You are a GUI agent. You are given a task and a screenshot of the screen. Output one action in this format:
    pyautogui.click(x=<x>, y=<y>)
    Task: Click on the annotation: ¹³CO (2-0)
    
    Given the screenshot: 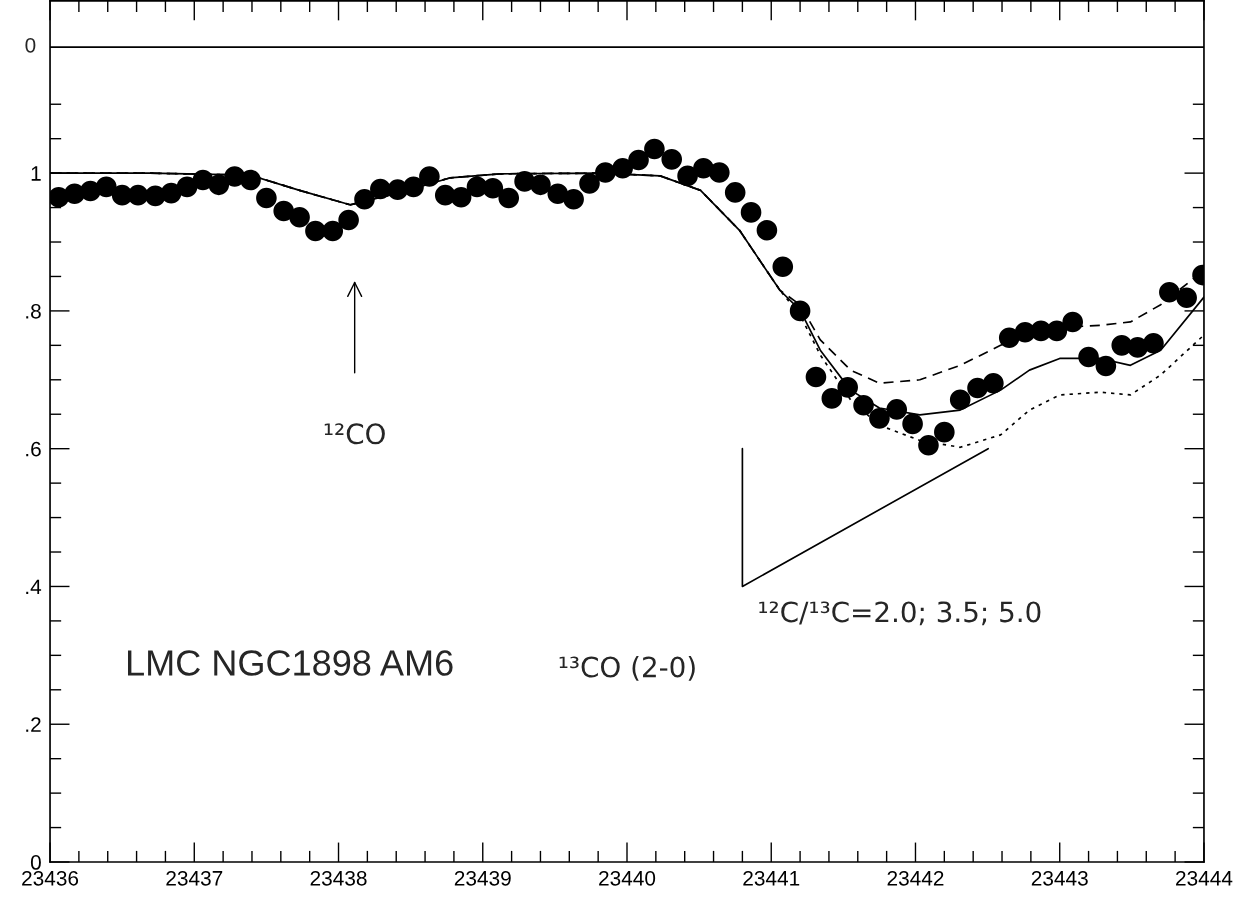 What is the action you would take?
    pyautogui.click(x=627, y=668)
    